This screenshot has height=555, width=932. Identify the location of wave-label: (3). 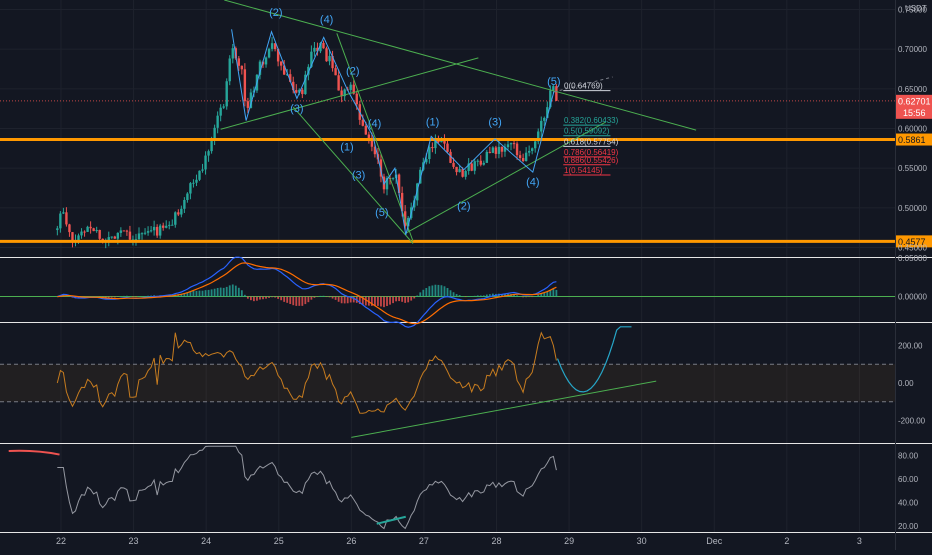
(494, 122).